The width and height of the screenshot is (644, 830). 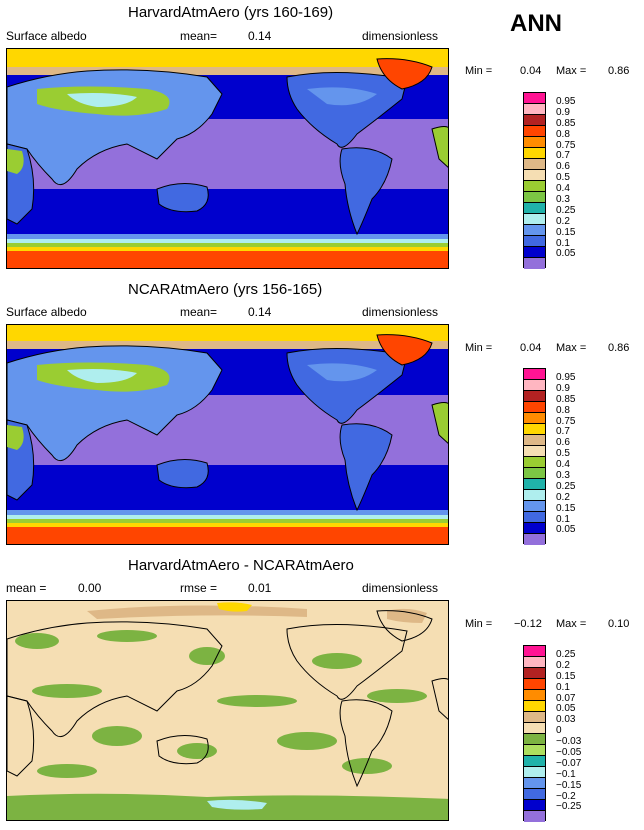 What do you see at coordinates (566, 698) in the screenshot?
I see `colorbar-label: 0.07` at bounding box center [566, 698].